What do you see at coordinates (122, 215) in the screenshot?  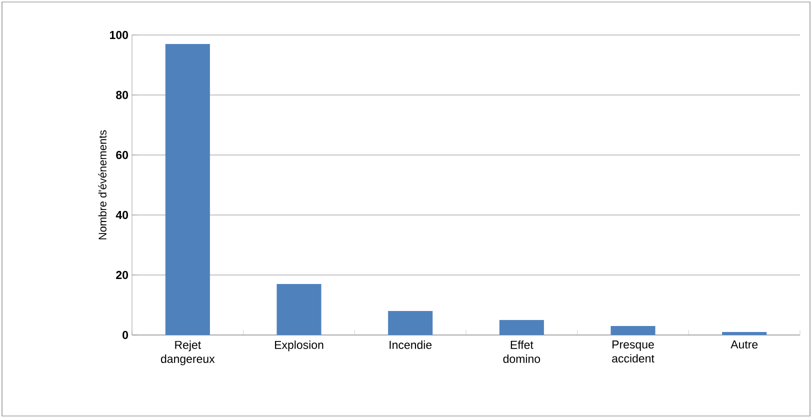 I see `y-tick-label: 40` at bounding box center [122, 215].